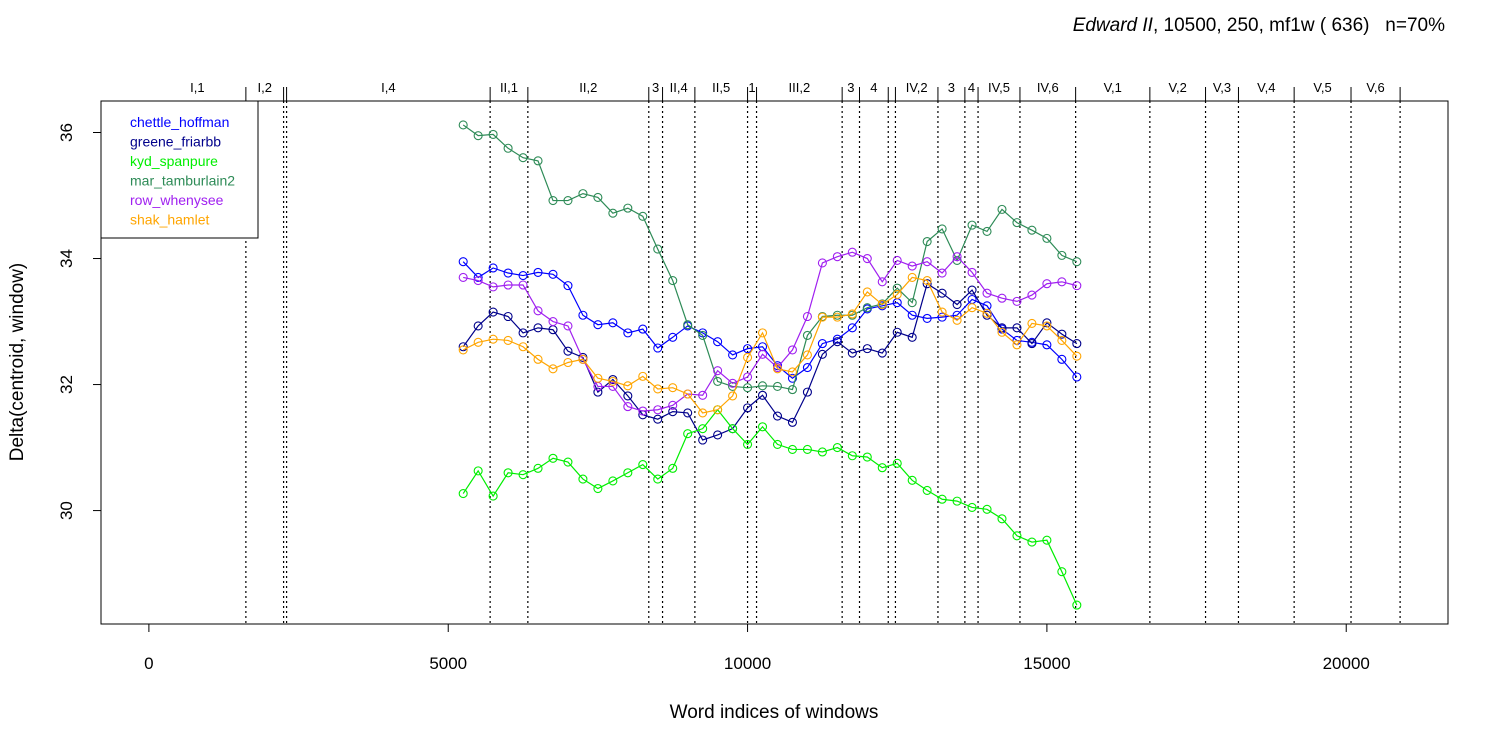  Describe the element at coordinates (1113, 87) in the screenshot. I see `scene-label: V,1` at that location.